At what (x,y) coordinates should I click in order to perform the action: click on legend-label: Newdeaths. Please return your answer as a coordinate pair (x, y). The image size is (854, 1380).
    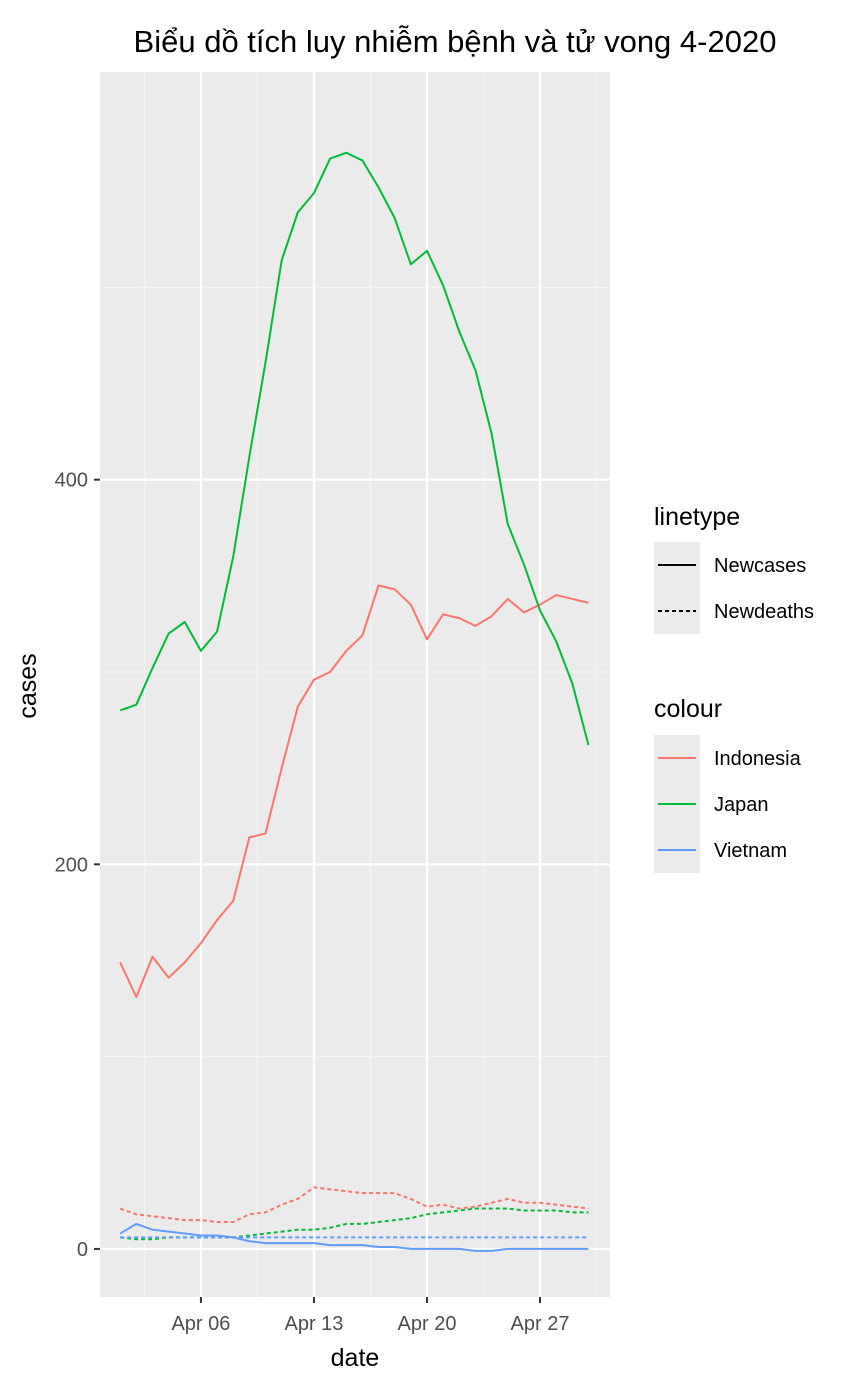
    Looking at the image, I should click on (764, 612).